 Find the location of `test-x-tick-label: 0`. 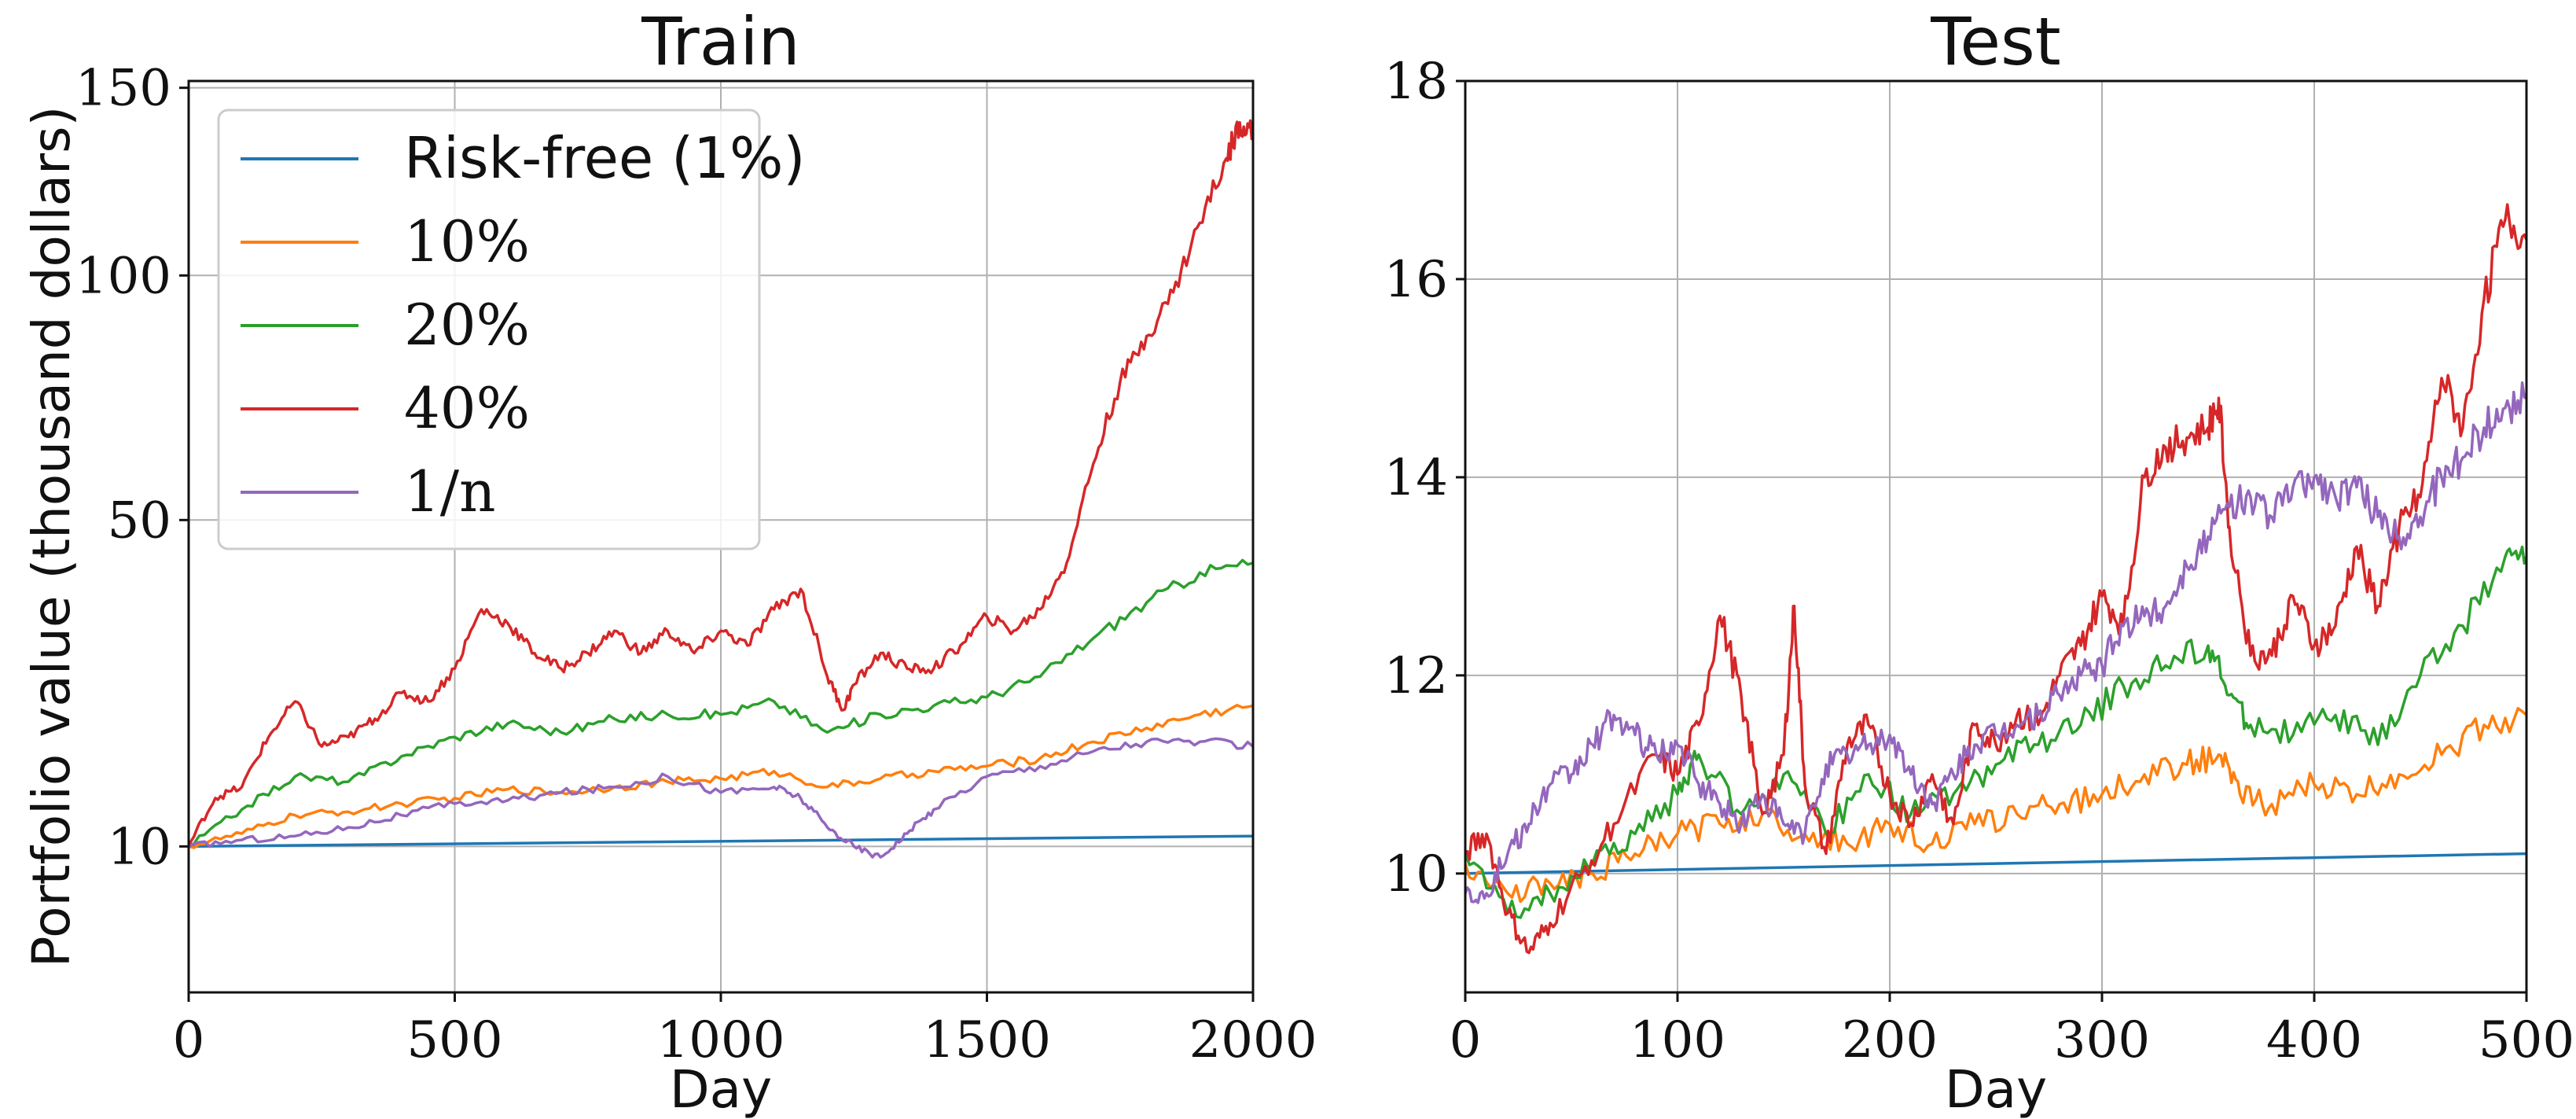

test-x-tick-label: 0 is located at coordinates (1466, 1040).